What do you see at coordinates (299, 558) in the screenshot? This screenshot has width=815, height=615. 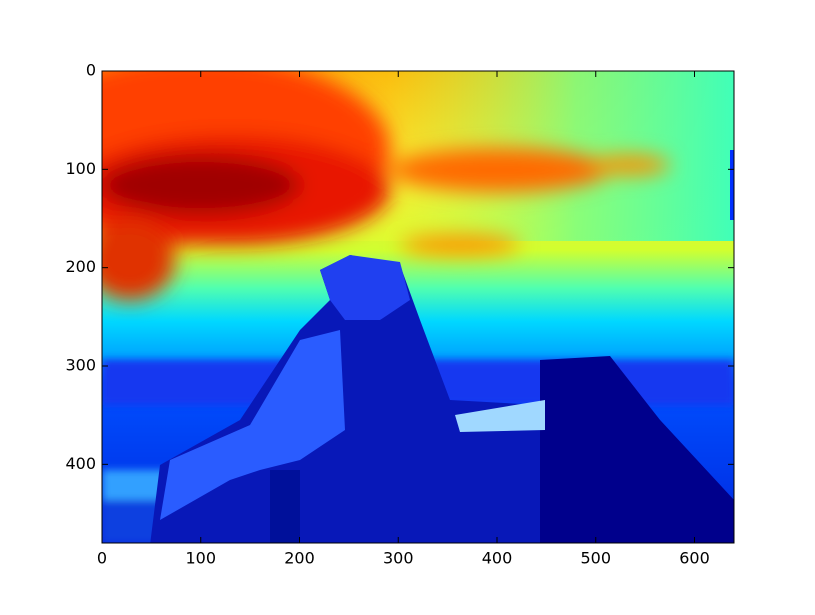 I see `x-tick-label: 200` at bounding box center [299, 558].